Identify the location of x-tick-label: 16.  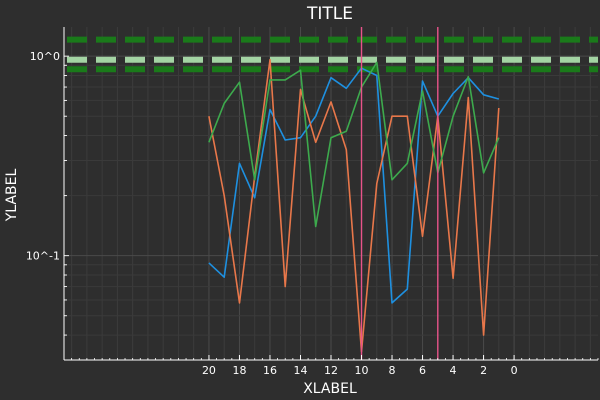
(270, 370).